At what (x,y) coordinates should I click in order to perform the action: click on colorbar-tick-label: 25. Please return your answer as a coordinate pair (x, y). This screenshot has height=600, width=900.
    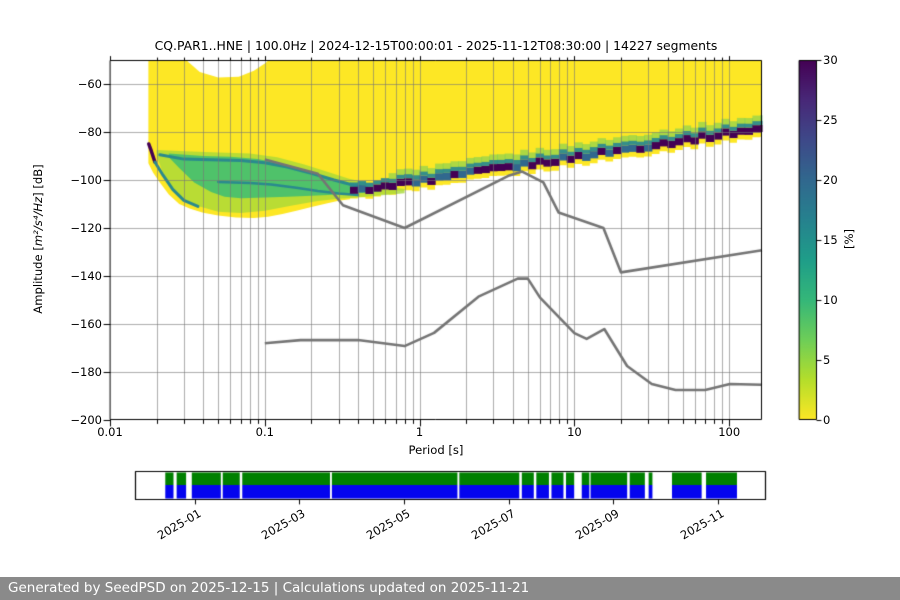
    Looking at the image, I should click on (830, 120).